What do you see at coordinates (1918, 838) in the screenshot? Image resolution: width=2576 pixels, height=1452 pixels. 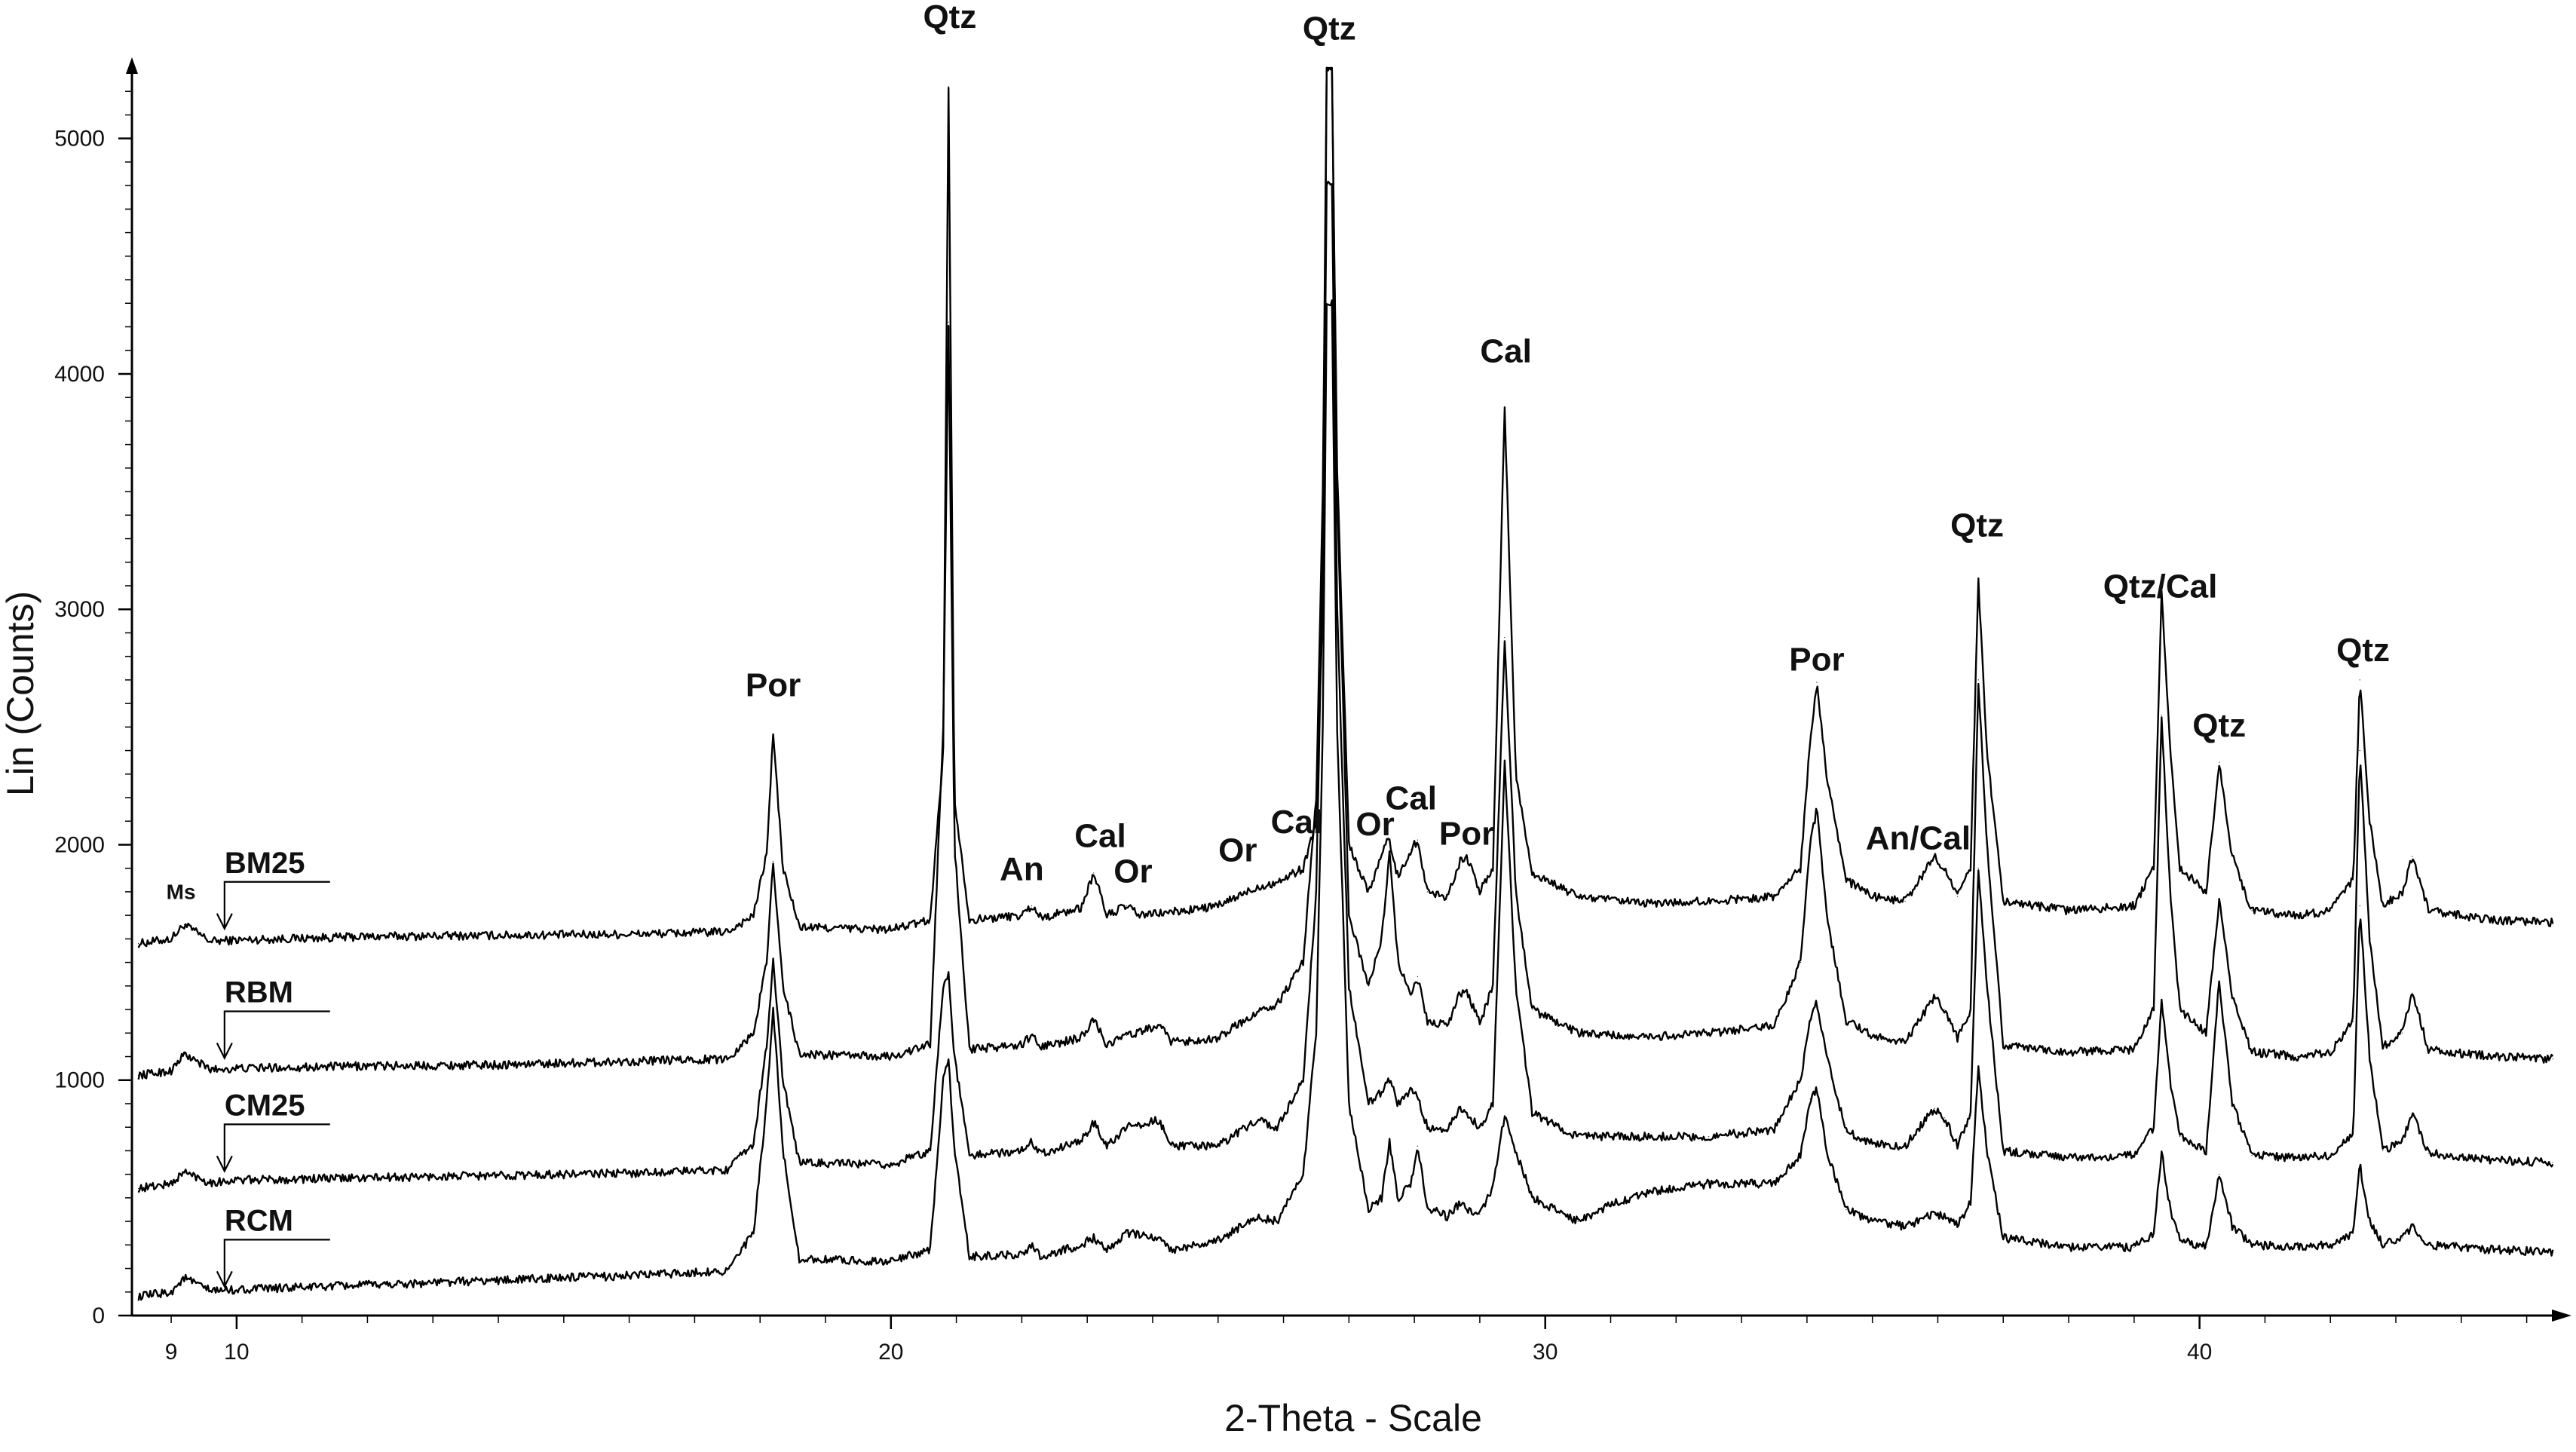 I see `peak-label: An/Cal` at bounding box center [1918, 838].